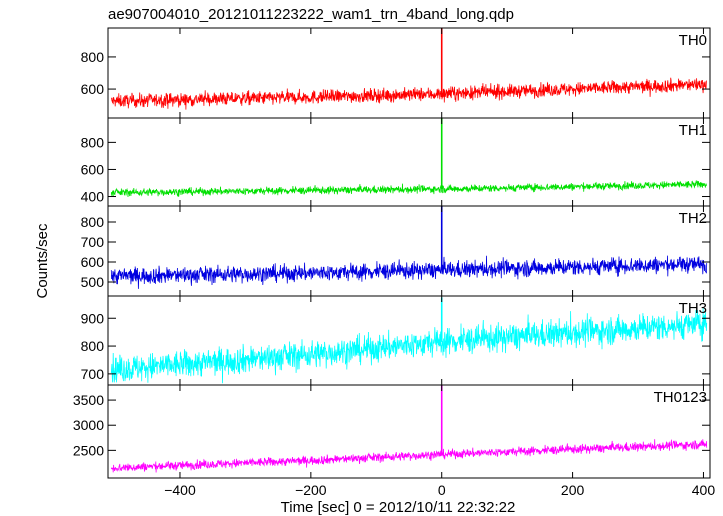 This screenshot has width=723, height=516. Describe the element at coordinates (442, 490) in the screenshot. I see `x-tick-label: 0` at that location.